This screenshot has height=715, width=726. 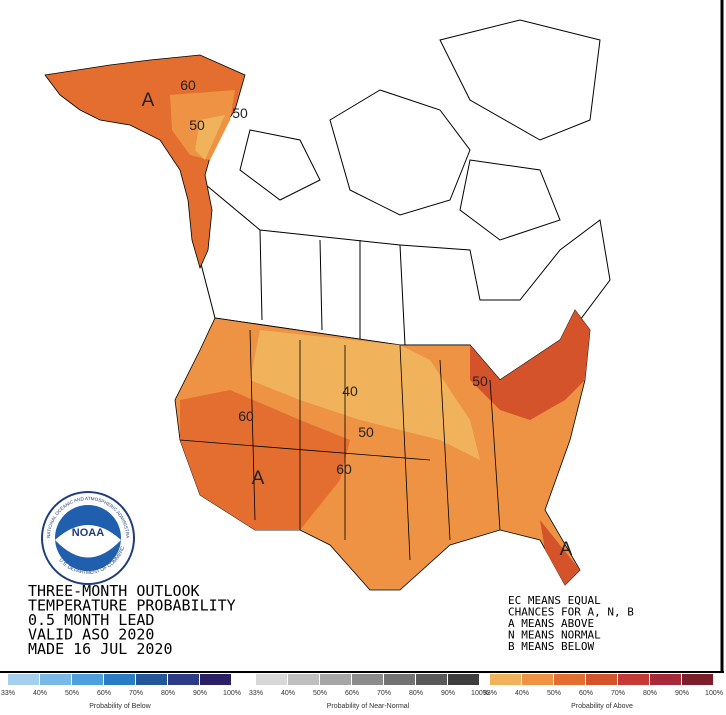 I want to click on map-label: 40, so click(x=350, y=391).